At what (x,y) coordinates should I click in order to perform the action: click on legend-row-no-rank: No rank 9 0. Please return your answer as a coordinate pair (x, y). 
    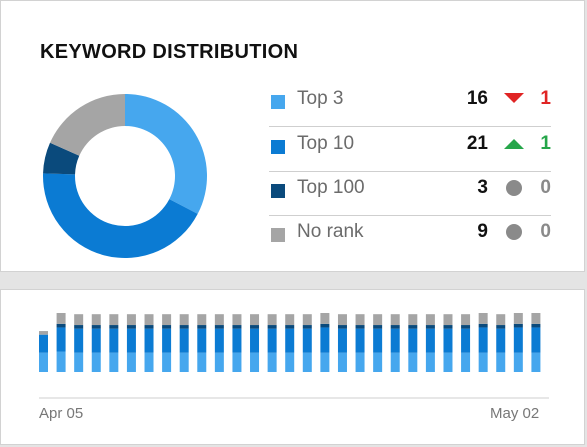
    Looking at the image, I should click on (410, 238).